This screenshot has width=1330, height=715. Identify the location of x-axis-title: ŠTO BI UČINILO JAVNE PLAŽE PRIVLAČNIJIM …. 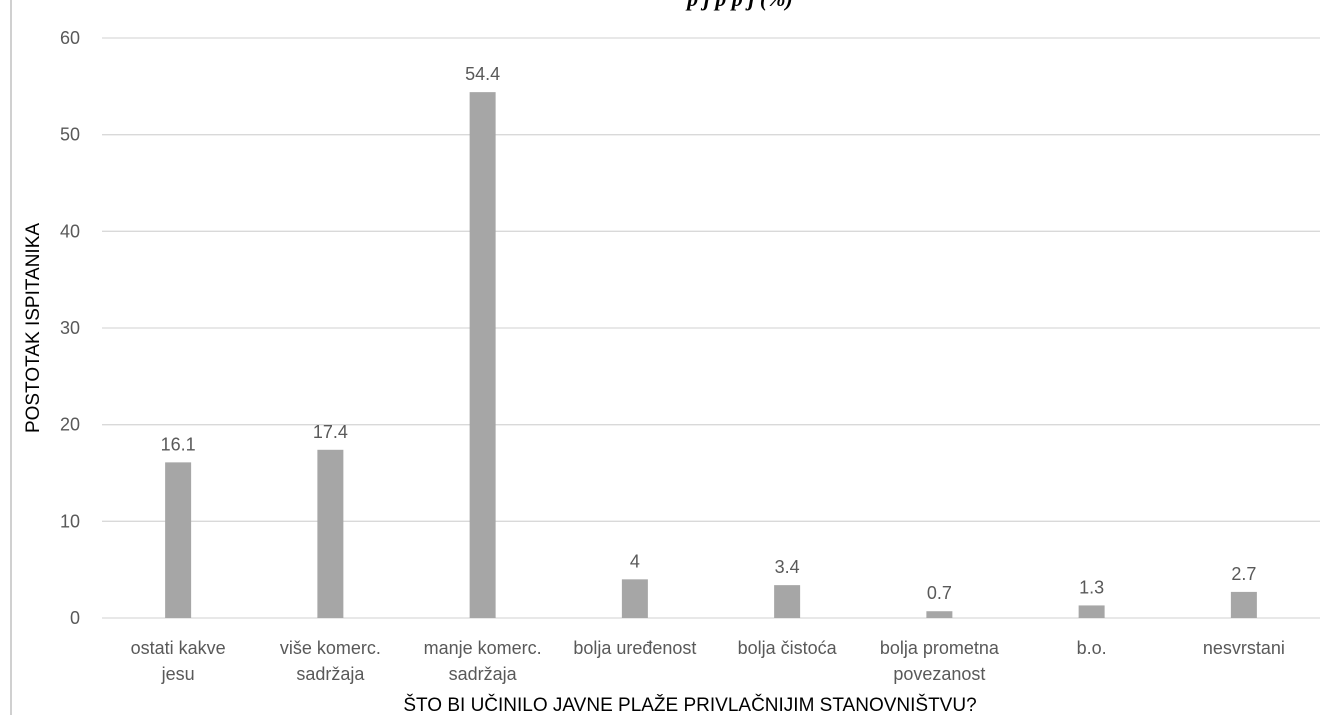
(689, 704).